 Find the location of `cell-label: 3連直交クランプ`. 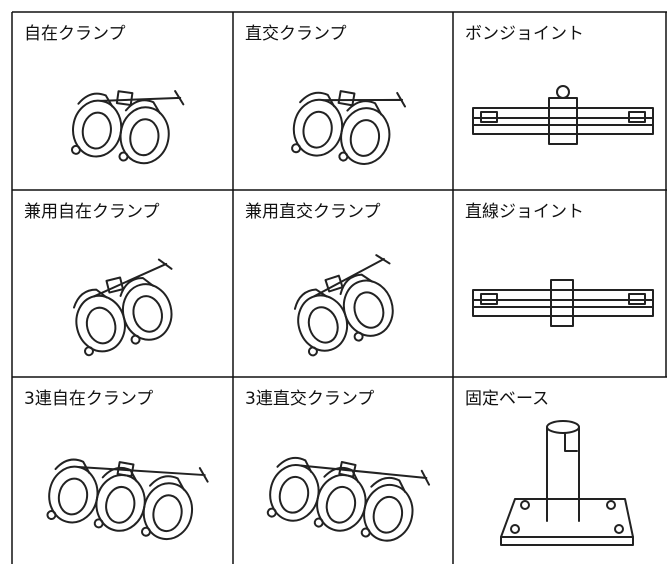

cell-label: 3連直交クランプ is located at coordinates (309, 399).